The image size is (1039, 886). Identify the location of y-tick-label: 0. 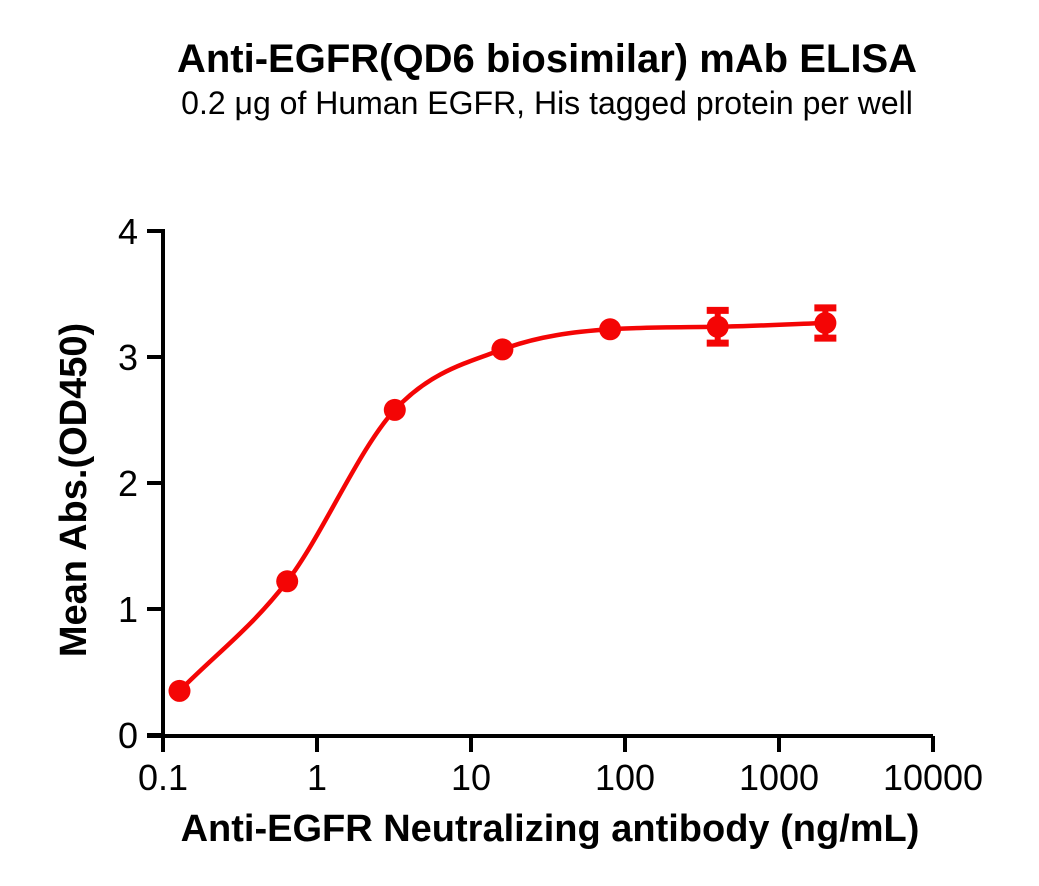
(128, 735).